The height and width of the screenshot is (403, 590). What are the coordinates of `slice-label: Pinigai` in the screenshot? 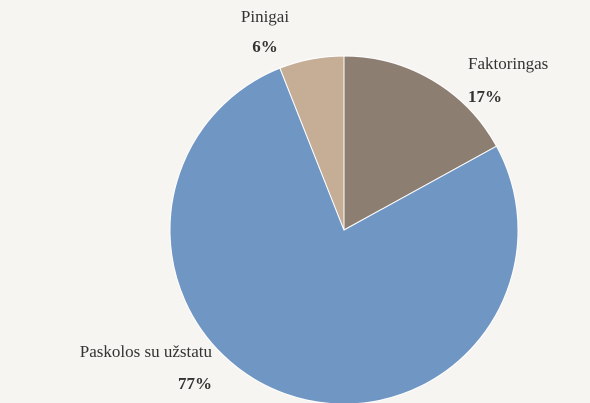 It's located at (265, 16).